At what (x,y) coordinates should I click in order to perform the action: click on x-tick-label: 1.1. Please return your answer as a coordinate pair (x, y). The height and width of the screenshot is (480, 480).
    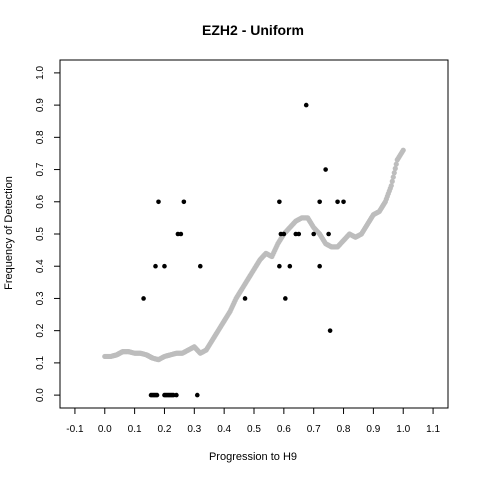
    Looking at the image, I should click on (433, 429).